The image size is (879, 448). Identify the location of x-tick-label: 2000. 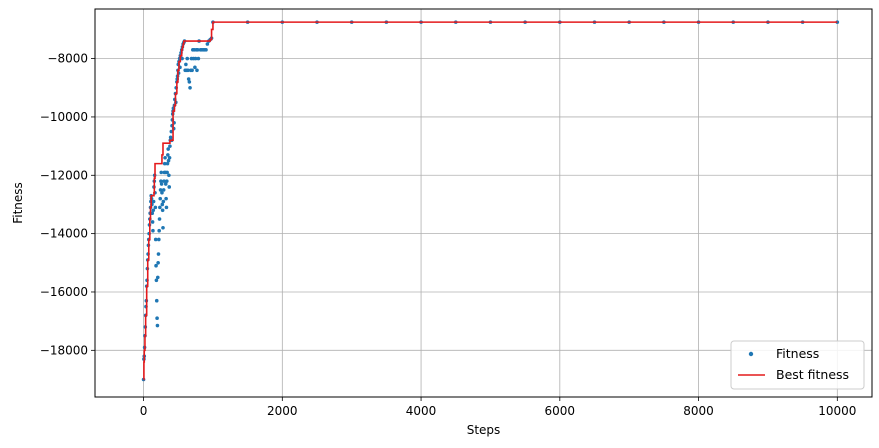
(282, 411).